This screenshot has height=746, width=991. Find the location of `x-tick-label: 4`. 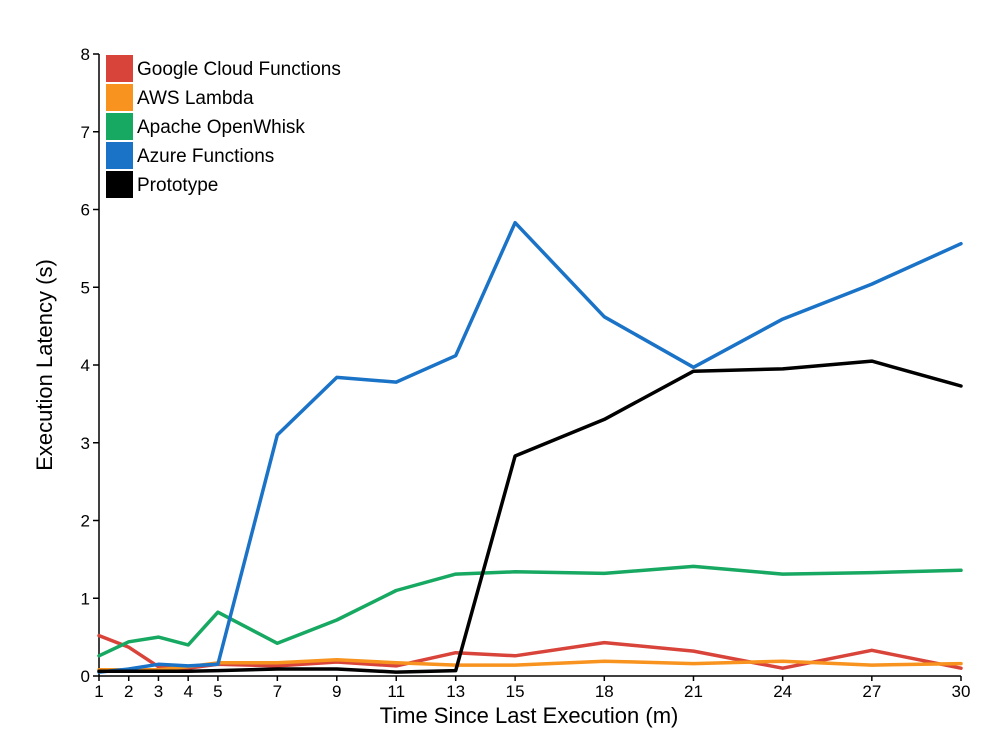

x-tick-label: 4 is located at coordinates (187, 691).